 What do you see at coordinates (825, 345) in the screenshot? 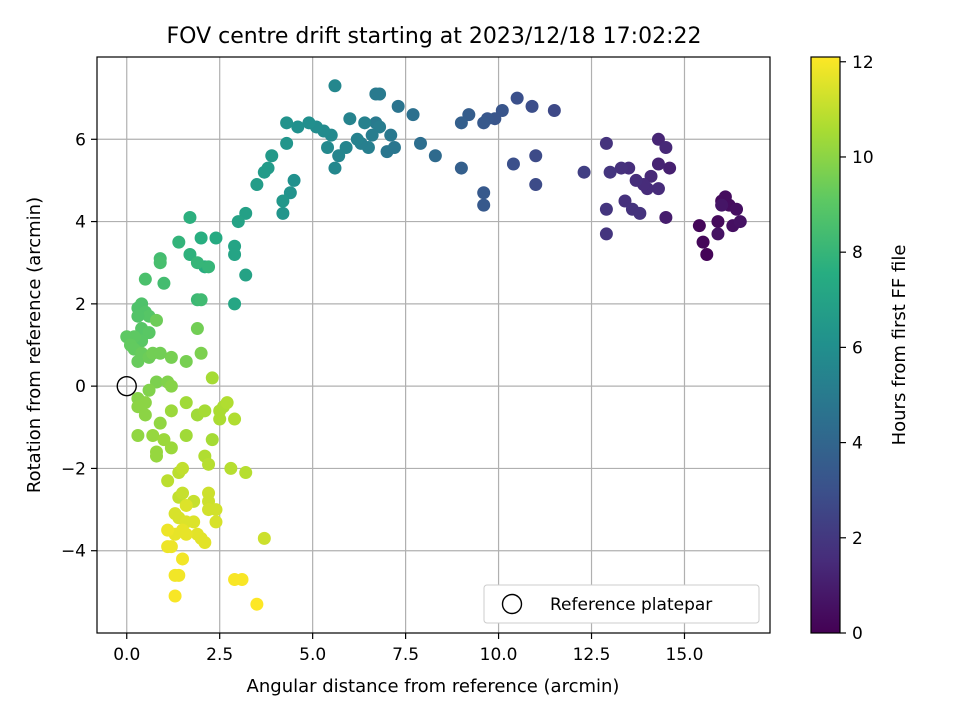
I see `colorbar-gradient` at bounding box center [825, 345].